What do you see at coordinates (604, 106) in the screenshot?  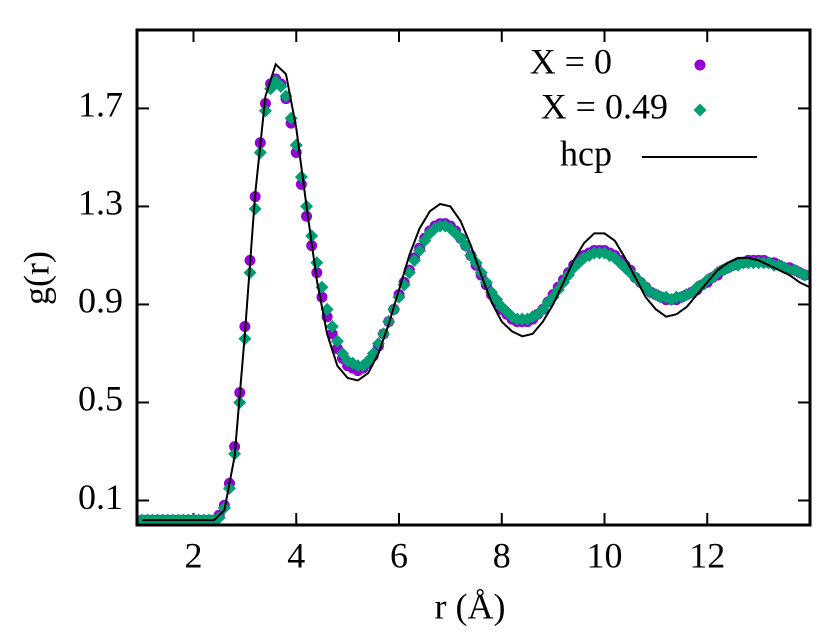 I see `legend-label: X = 0.49` at bounding box center [604, 106].